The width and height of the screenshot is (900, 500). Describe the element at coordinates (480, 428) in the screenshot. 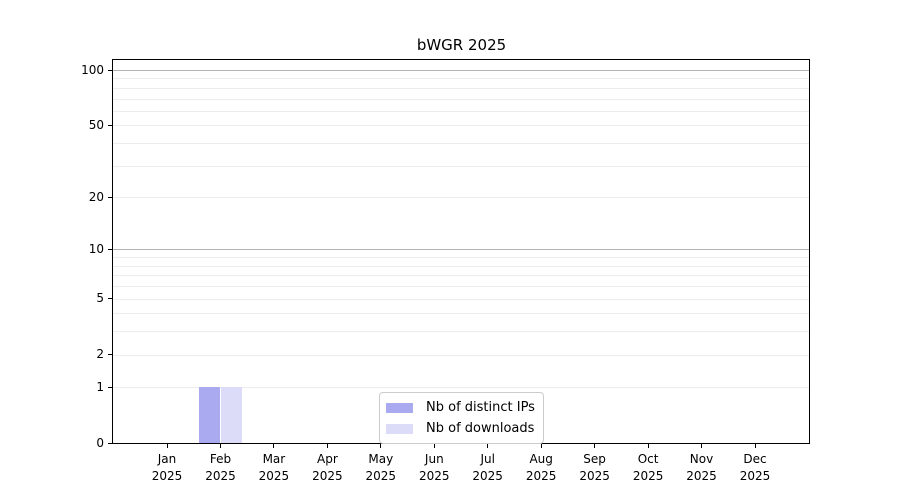

I see `legend-label-downloads: Nb of downloads` at that location.